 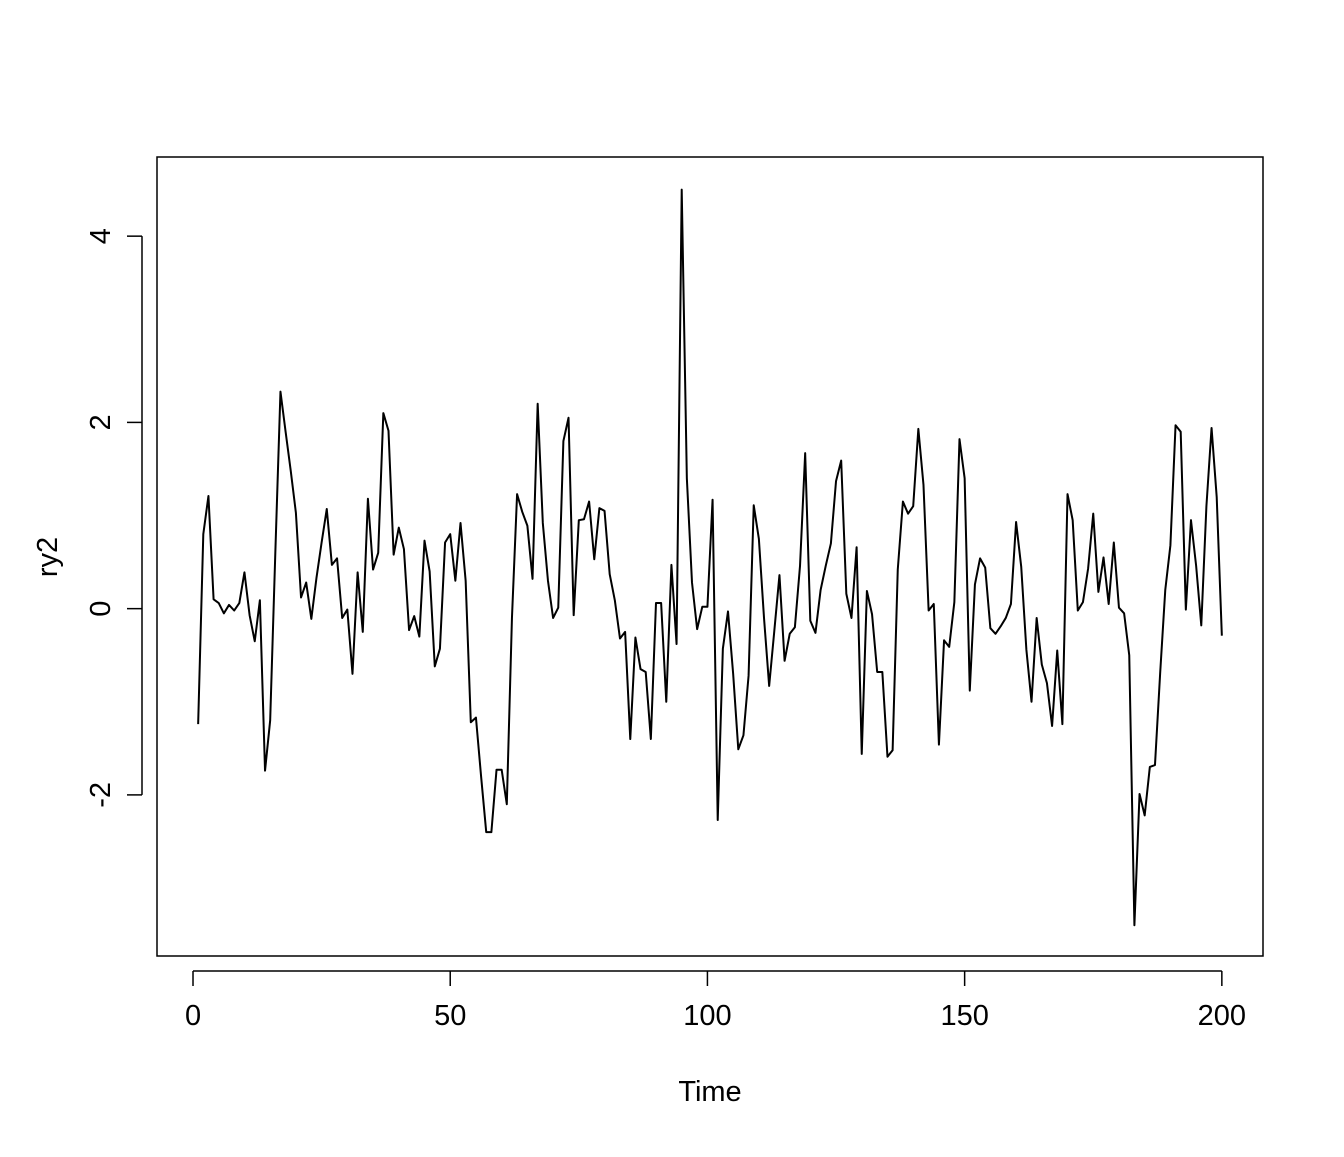 I want to click on y-axis: -2 0 2 4, so click(x=114, y=518).